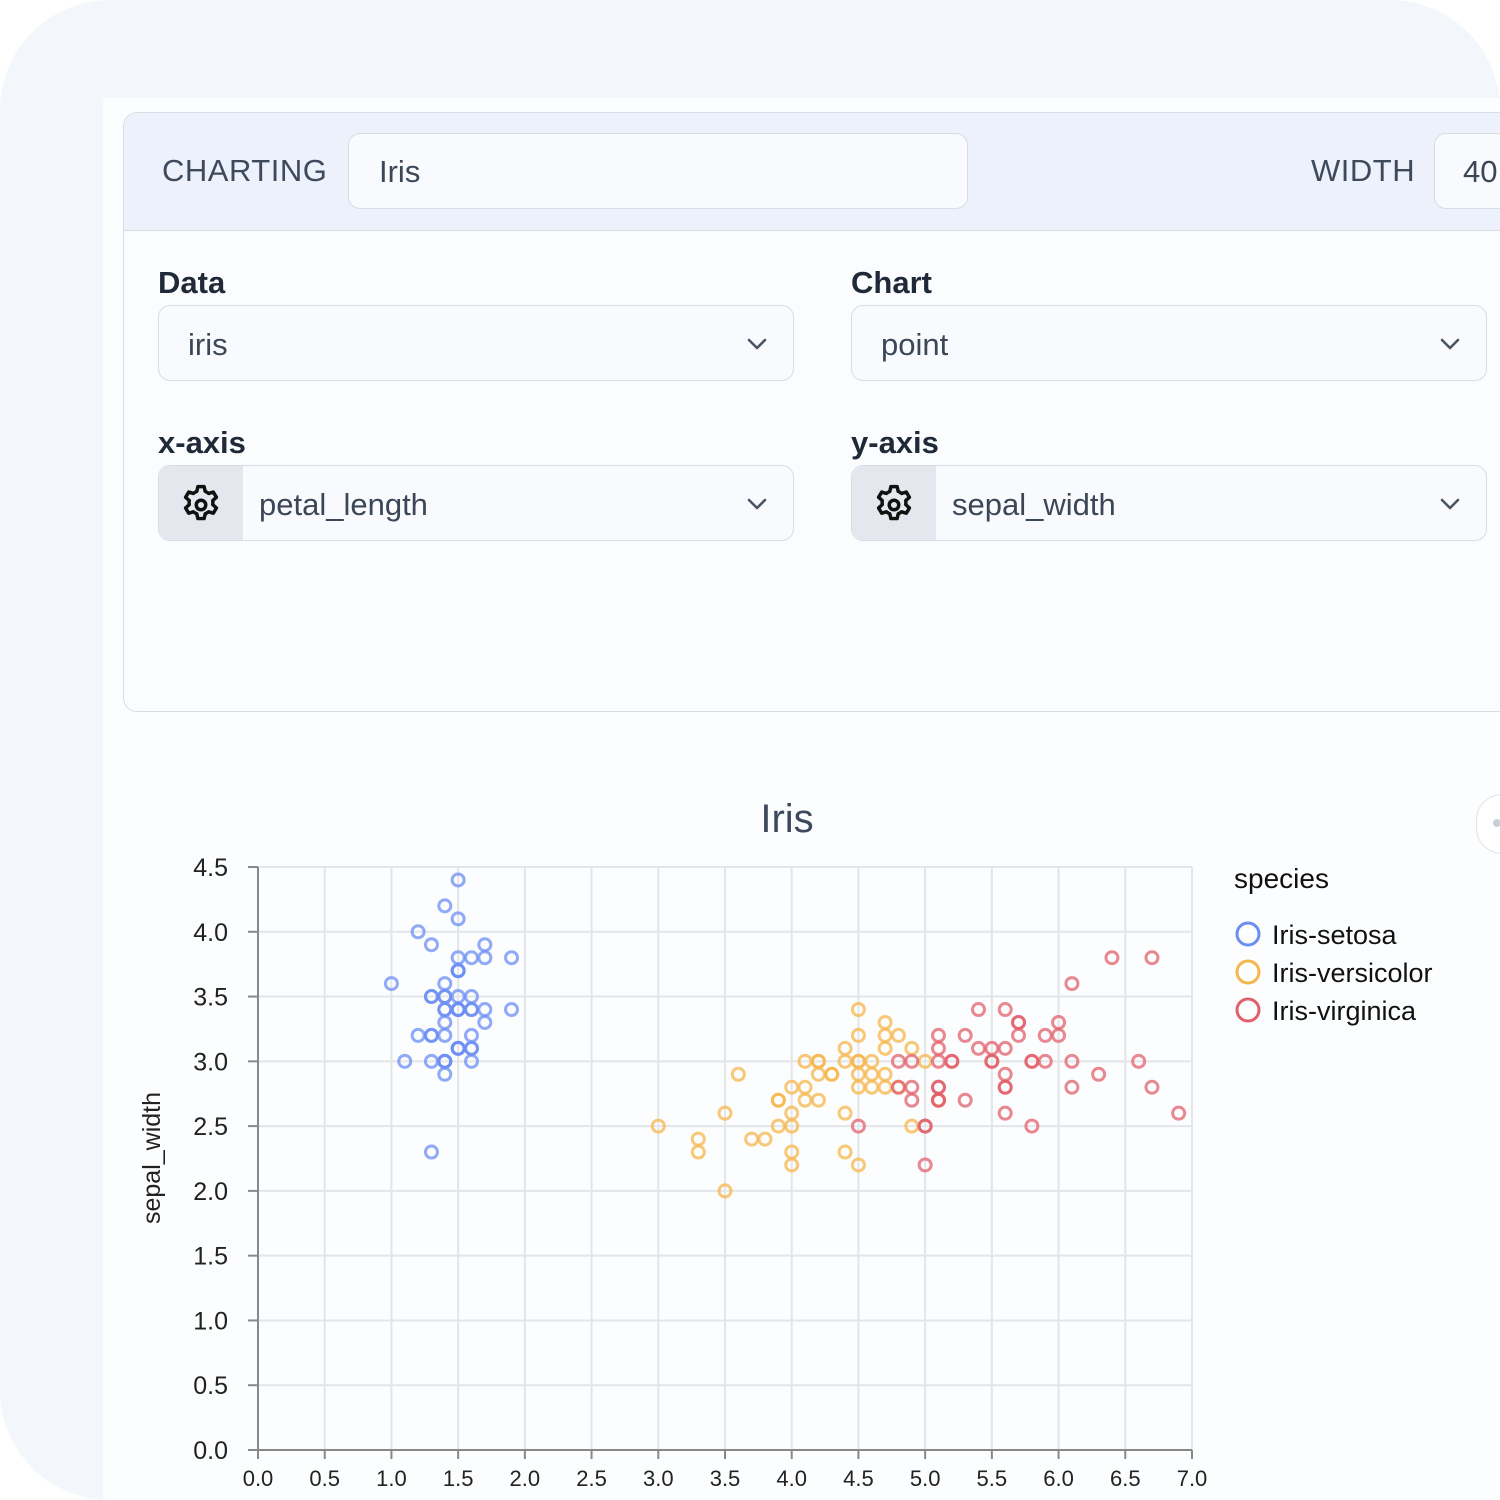  Describe the element at coordinates (1169, 343) in the screenshot. I see `chart-type-select: point` at that location.